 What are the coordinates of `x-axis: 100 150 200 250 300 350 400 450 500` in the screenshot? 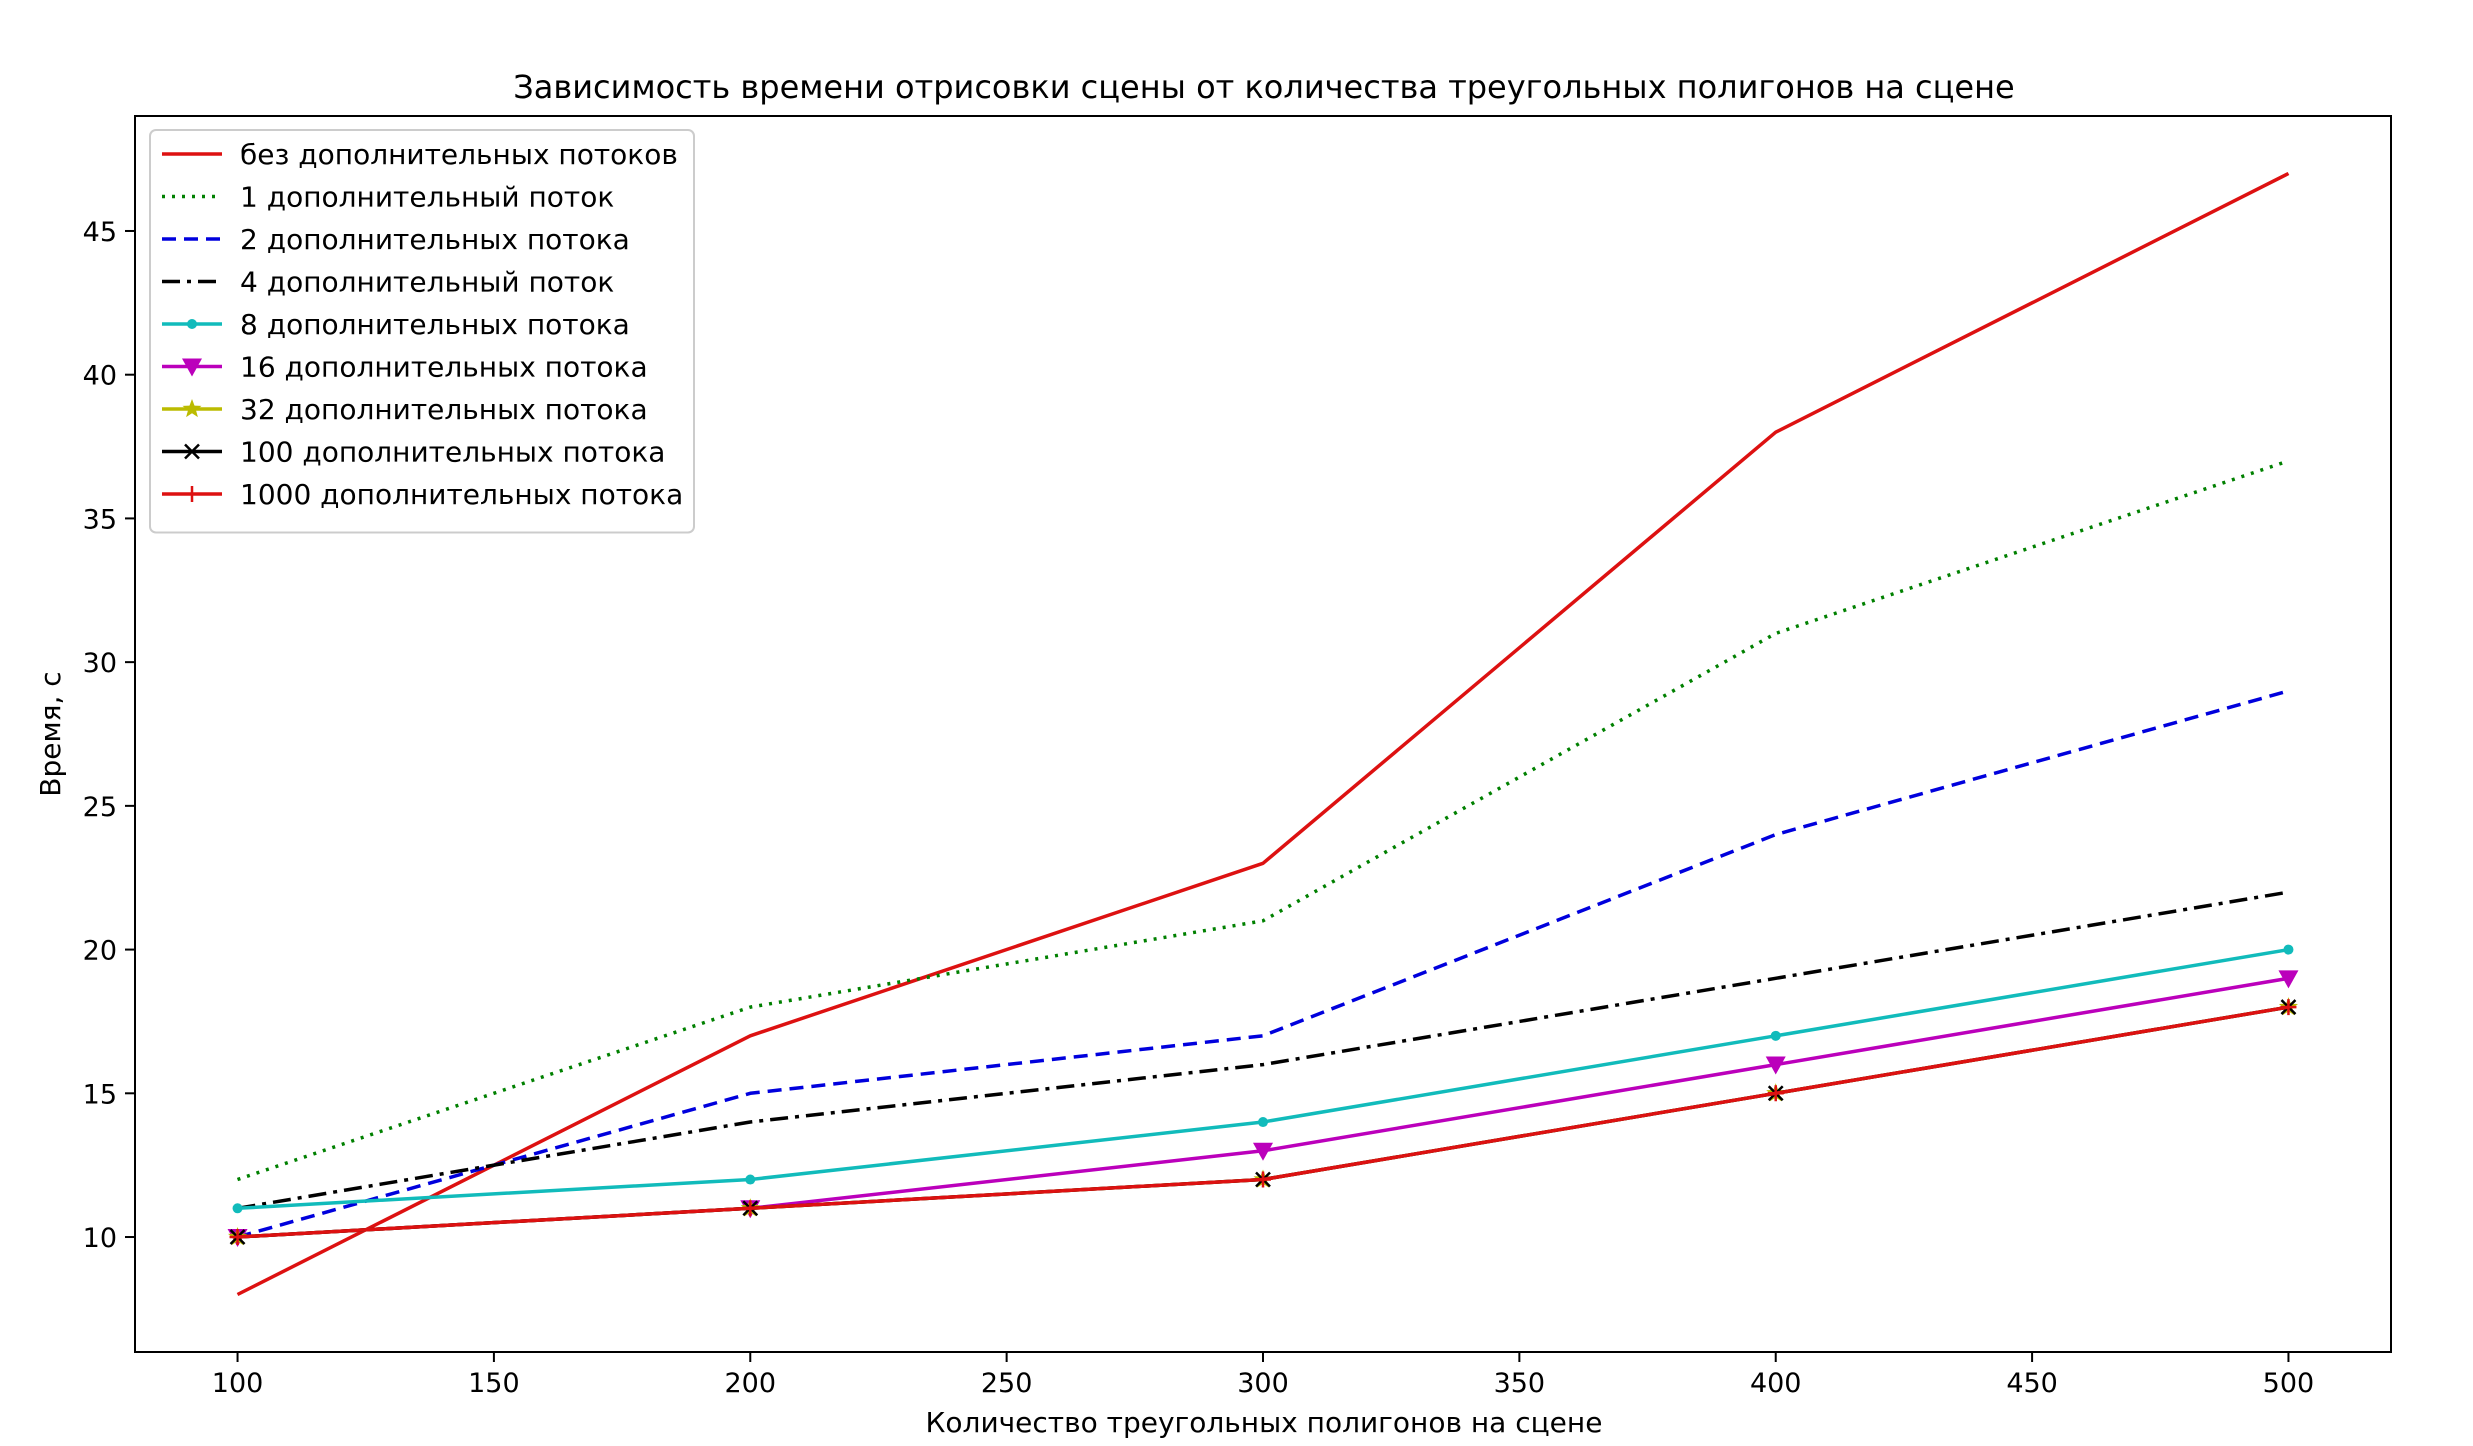 It's located at (1263, 1375).